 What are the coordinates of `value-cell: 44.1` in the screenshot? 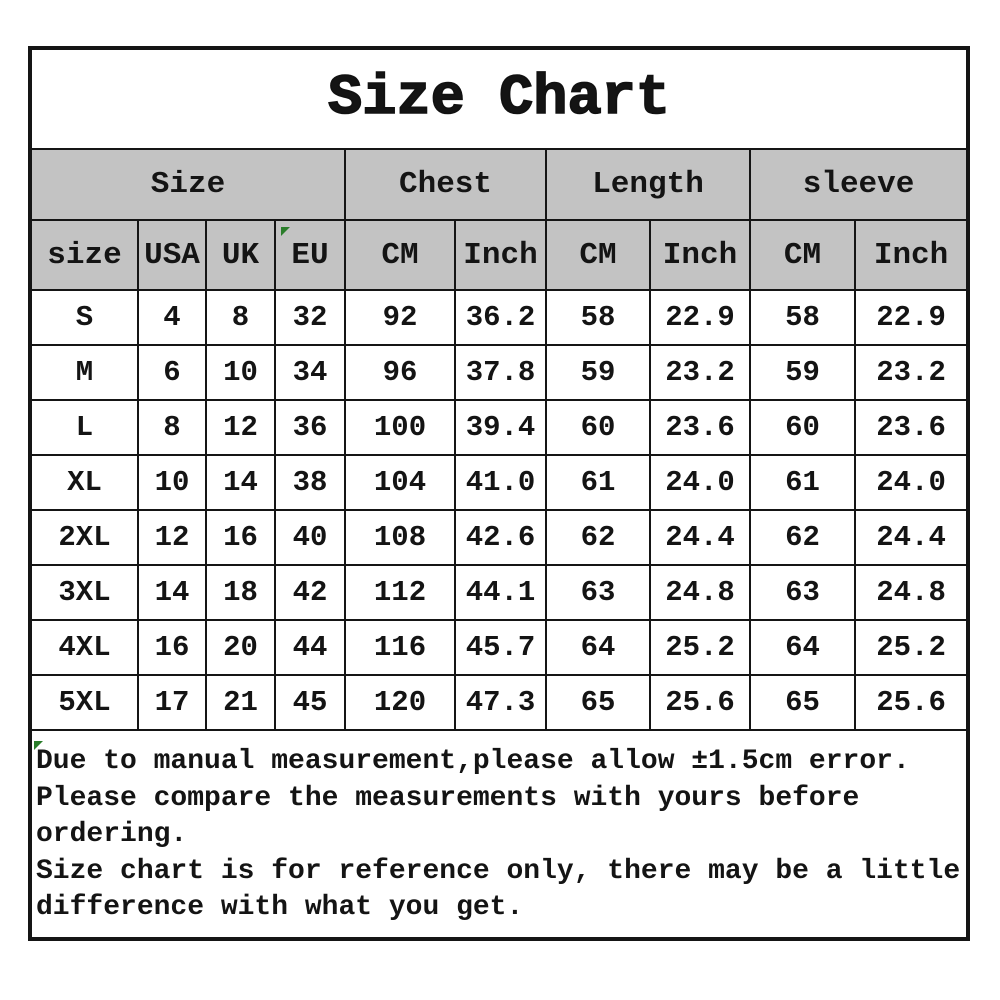 It's located at (500, 592).